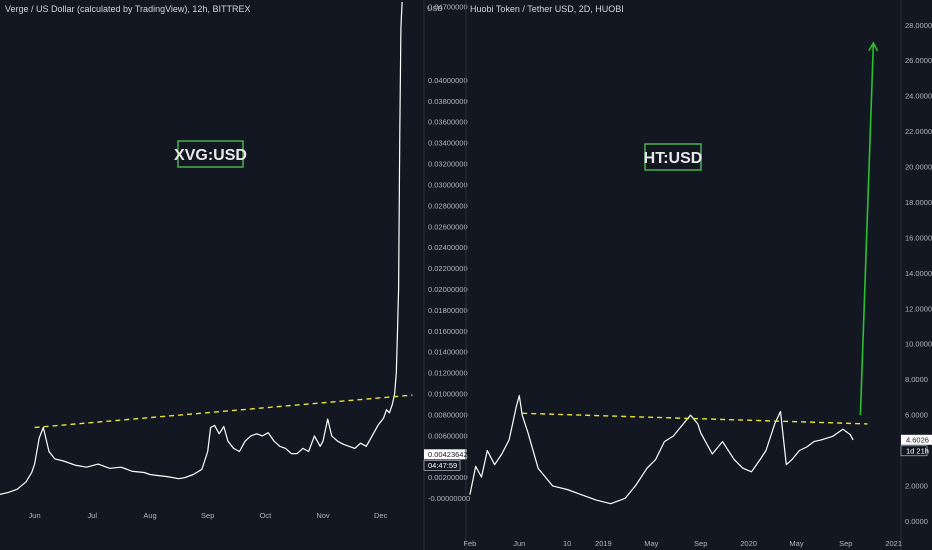  Describe the element at coordinates (448, 247) in the screenshot. I see `y-tick-label: 0.02400000` at that location.